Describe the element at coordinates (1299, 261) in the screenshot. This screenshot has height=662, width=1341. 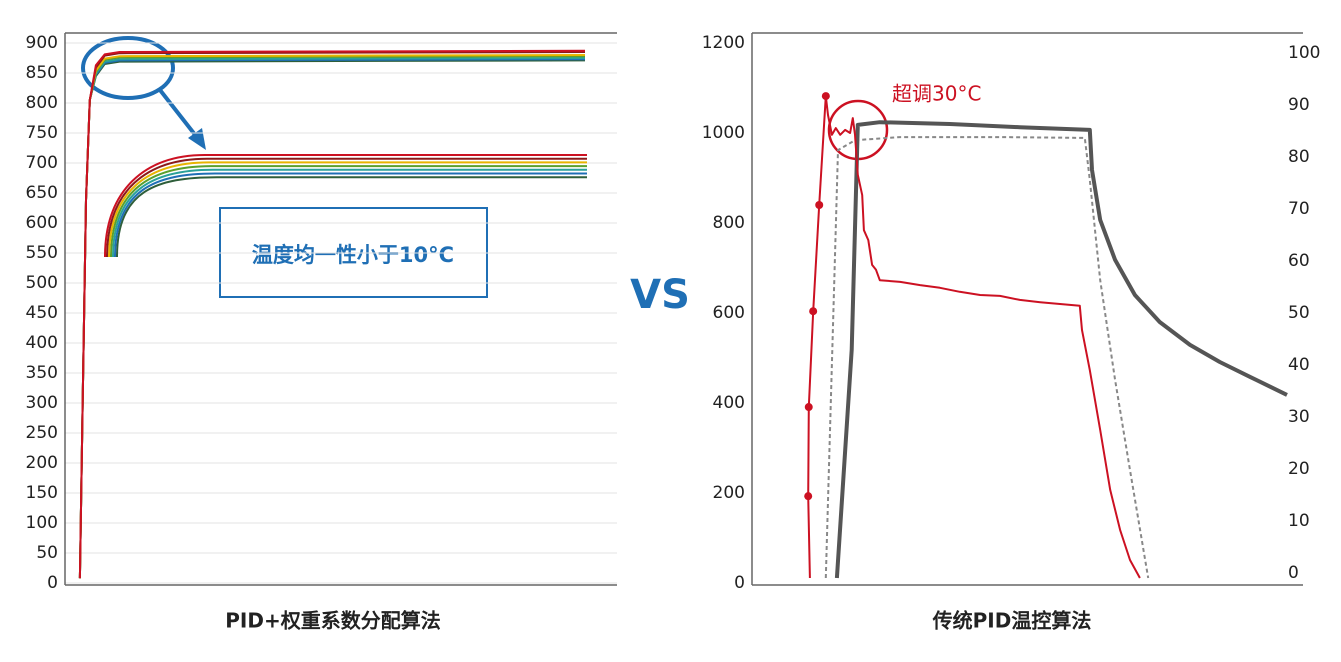
I see `y2-tick-label: 60` at that location.